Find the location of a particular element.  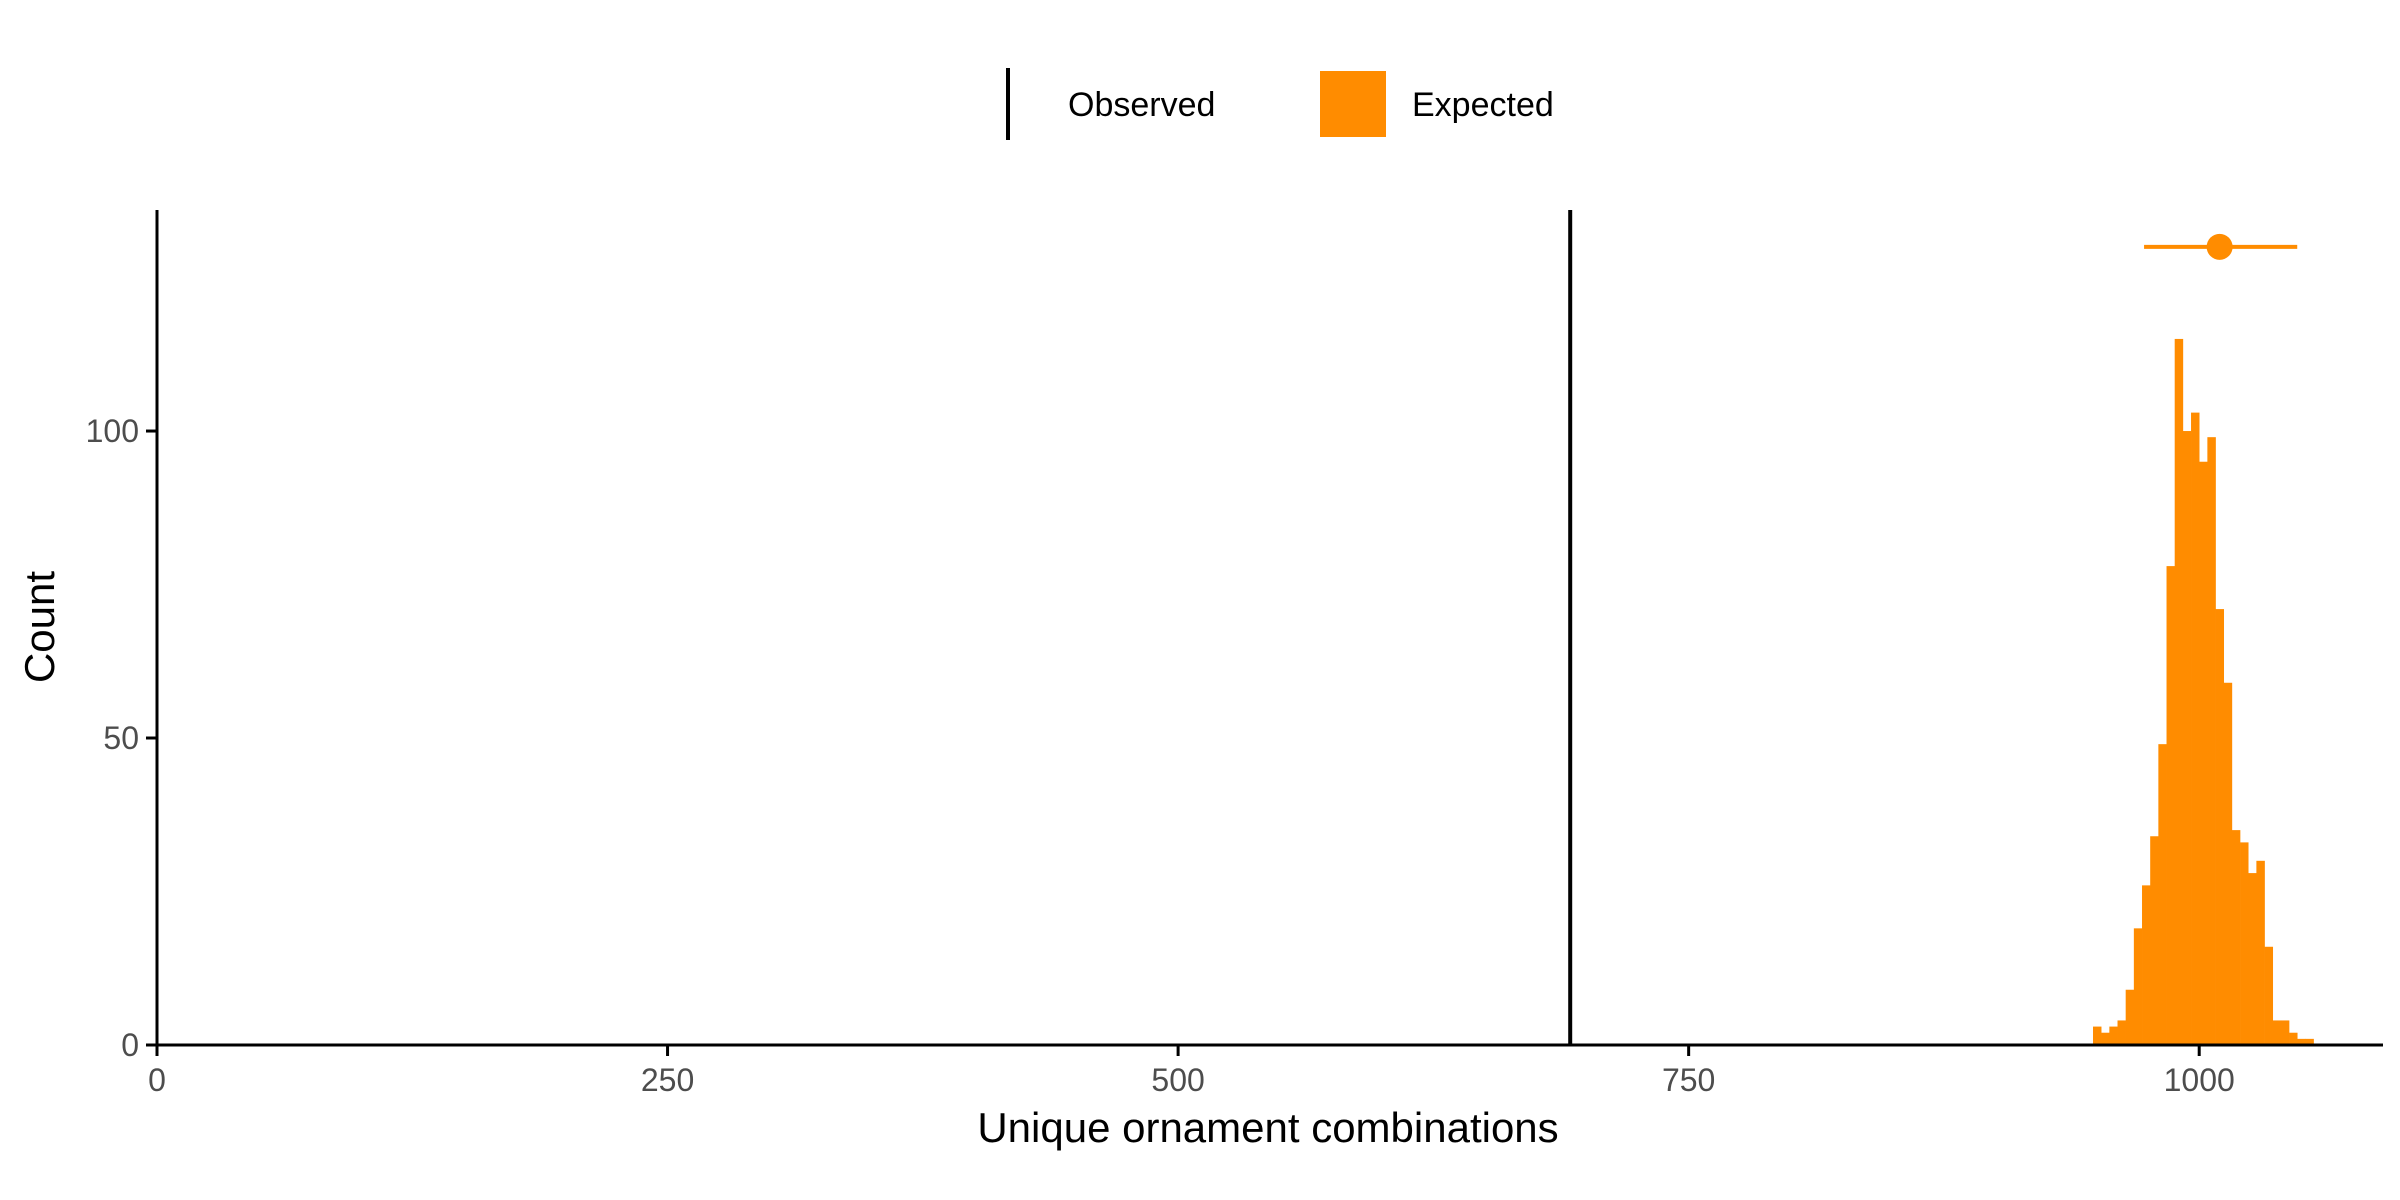

x-tick-label: 750 is located at coordinates (1688, 1080).